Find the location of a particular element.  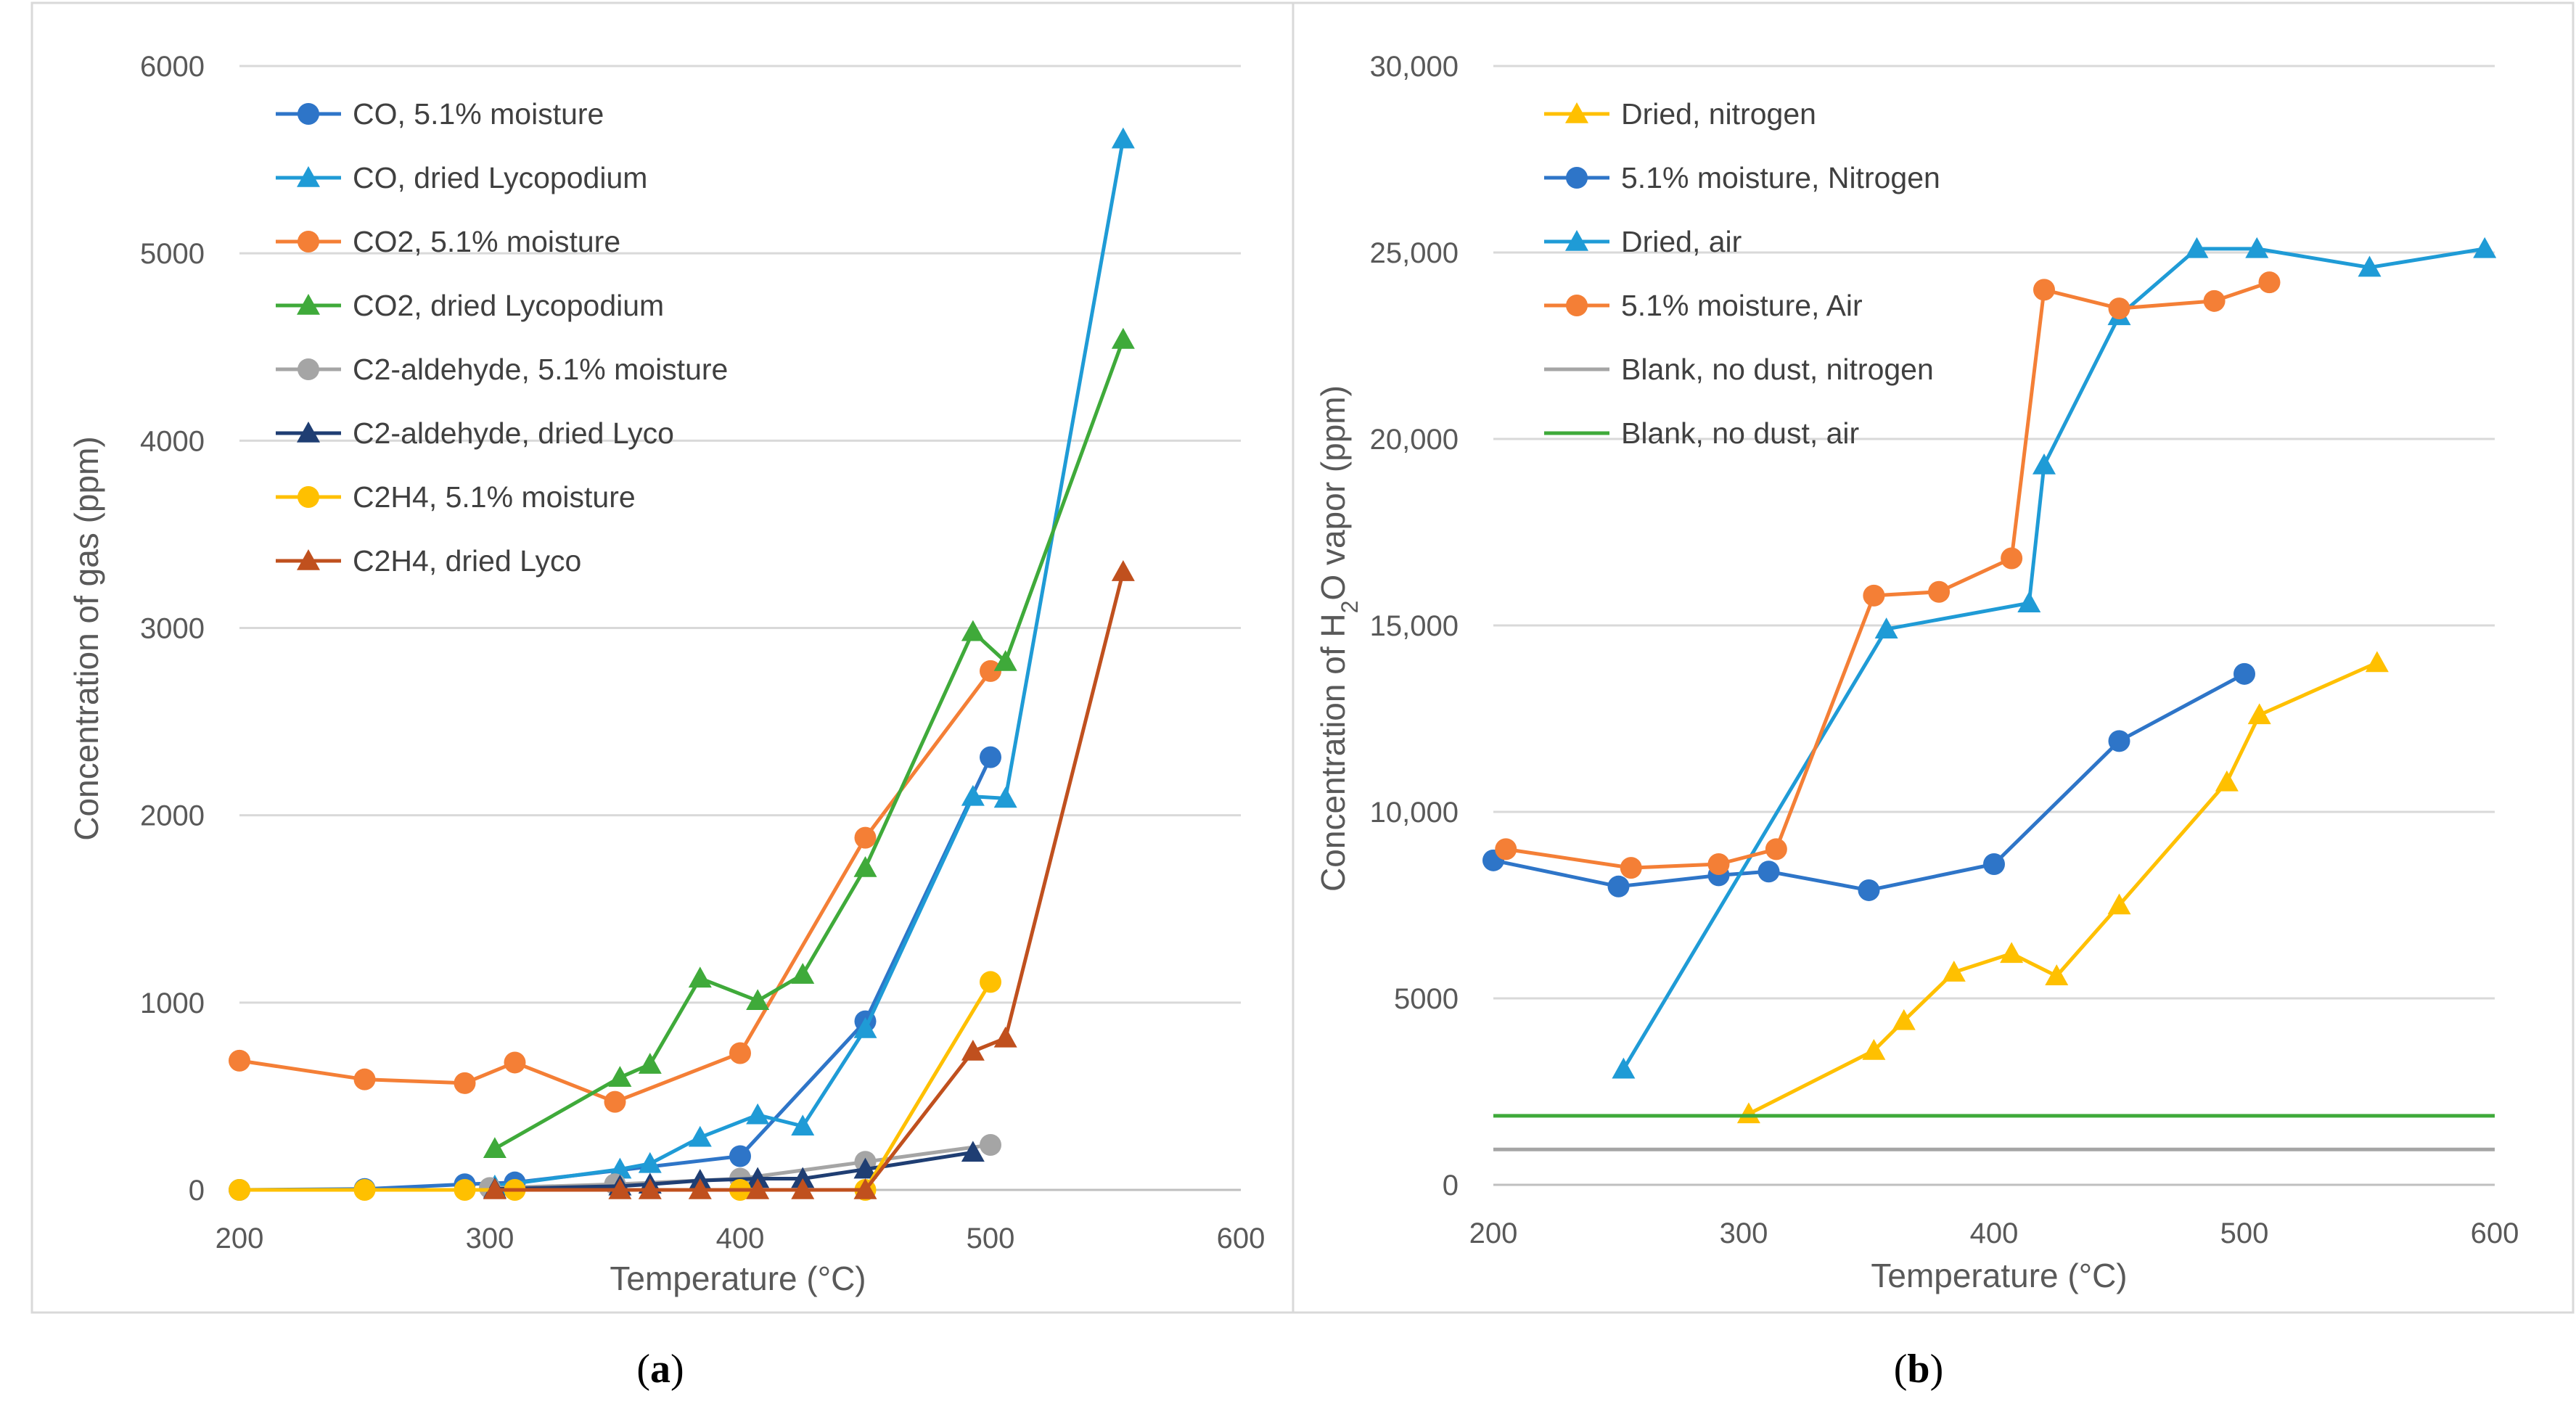

panel-a-caption-letter: a is located at coordinates (660, 1369).